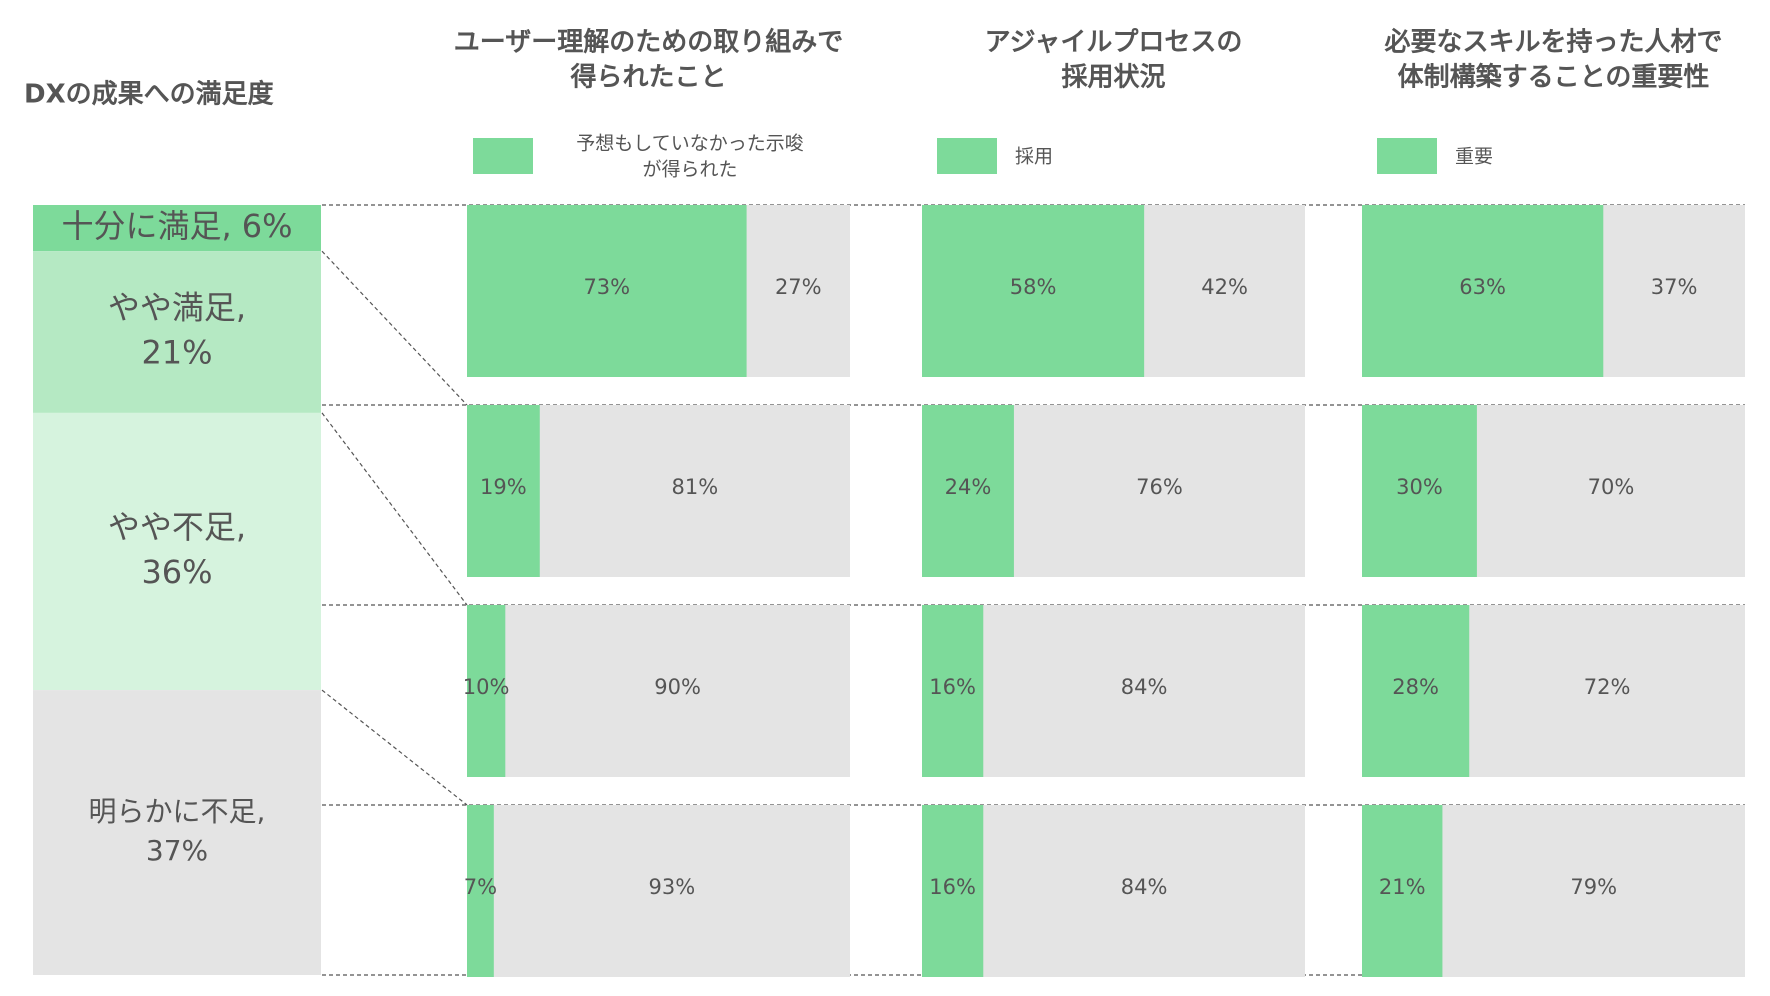  Describe the element at coordinates (1224, 287) in the screenshot. I see `bar-value-label: 42%` at that location.